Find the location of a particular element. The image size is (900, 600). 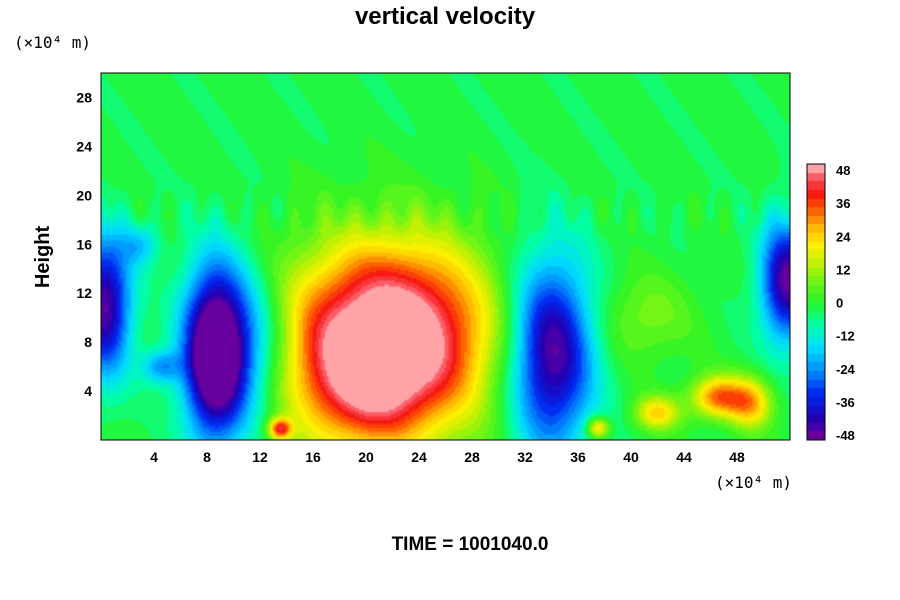

y-unit-label: (×10⁴ m) is located at coordinates (52, 42).